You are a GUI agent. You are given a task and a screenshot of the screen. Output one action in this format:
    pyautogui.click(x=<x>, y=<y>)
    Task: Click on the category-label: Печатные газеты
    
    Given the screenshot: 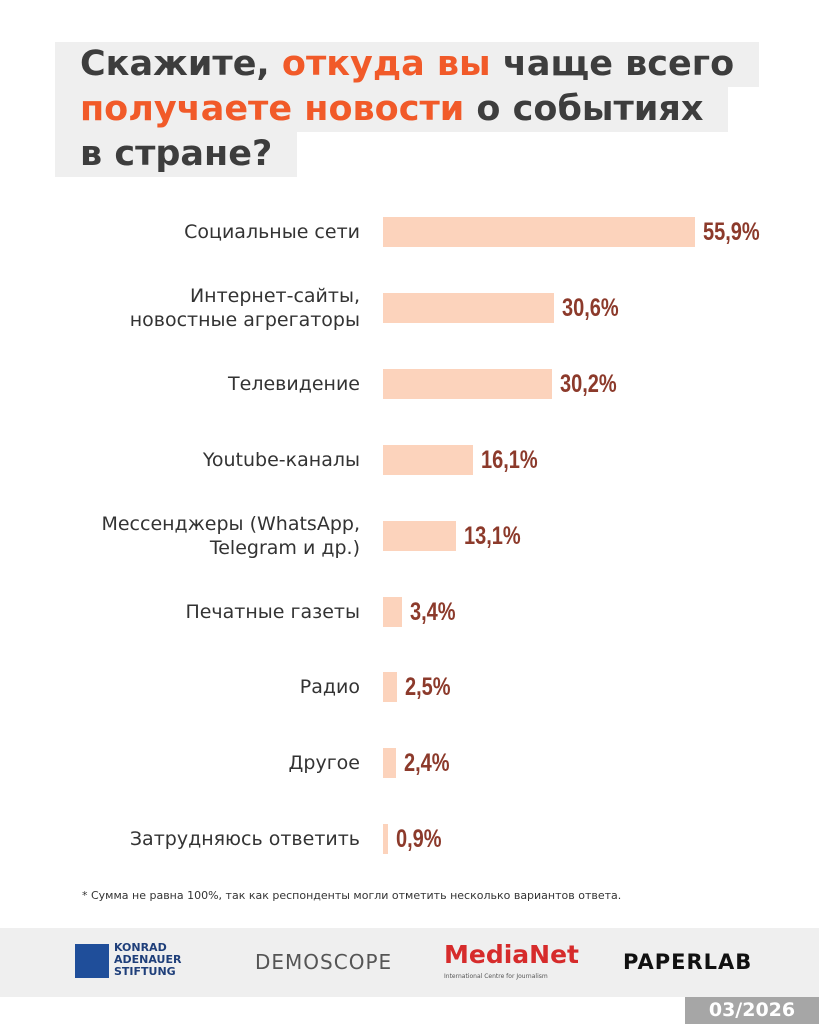 What is the action you would take?
    pyautogui.click(x=272, y=611)
    